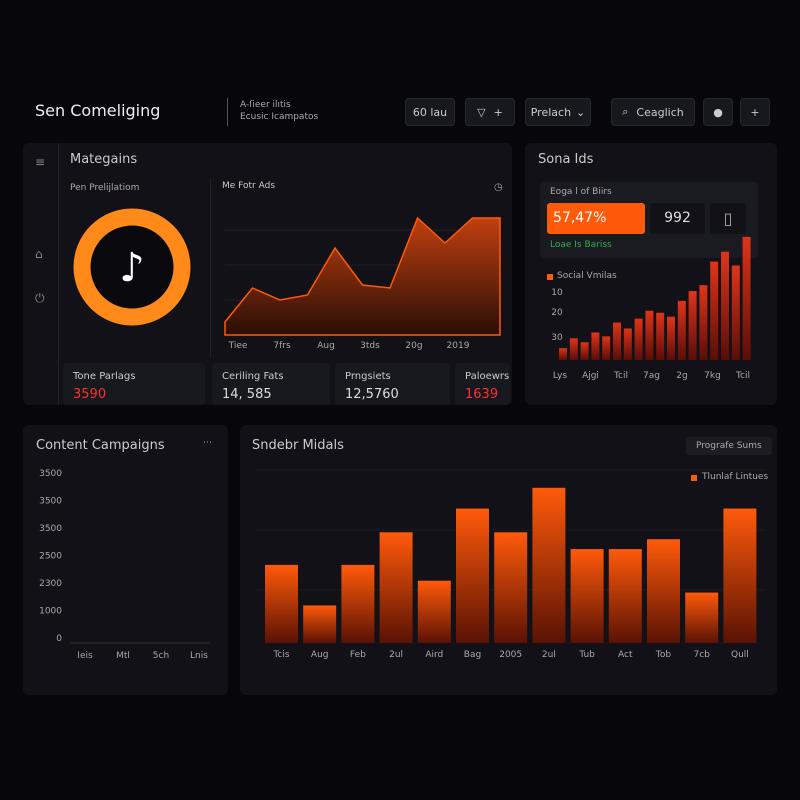  I want to click on subtitle: A-ſieer ilıtis, so click(265, 105).